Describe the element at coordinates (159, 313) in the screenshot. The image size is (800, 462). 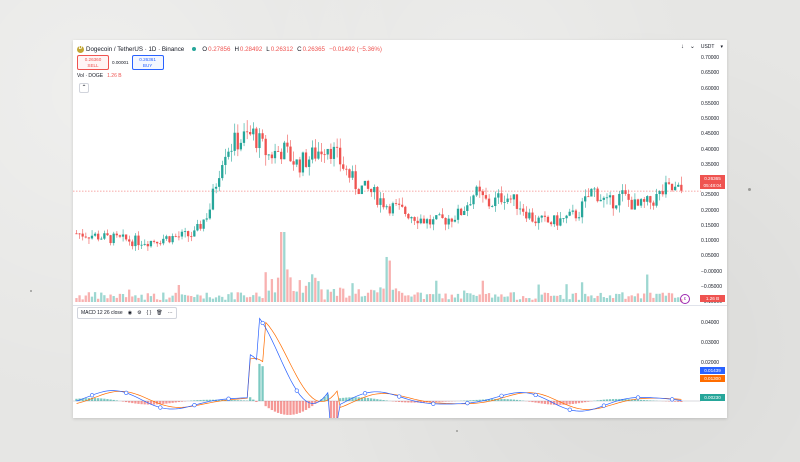
I see `trash-icon: 🗑` at that location.